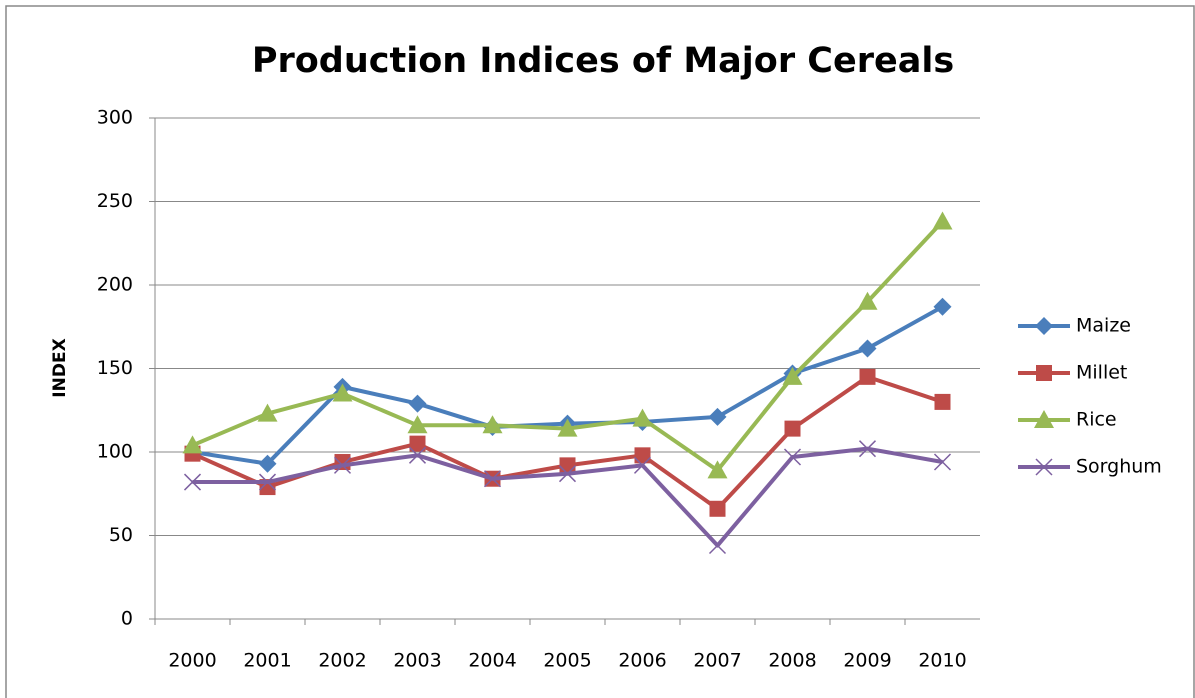 This screenshot has height=698, width=1195. What do you see at coordinates (792, 661) in the screenshot?
I see `x-tick-label: 2008` at bounding box center [792, 661].